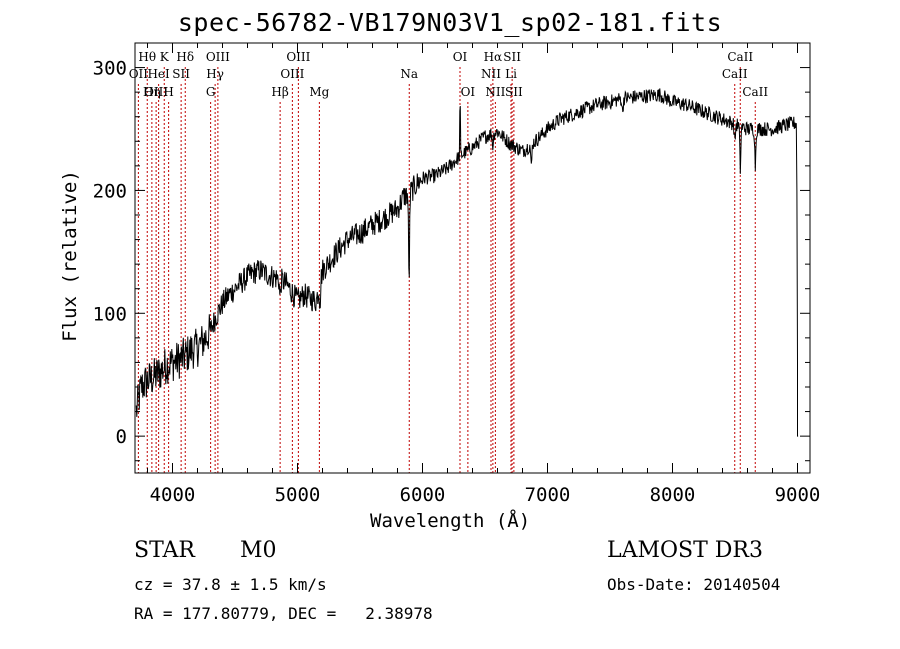 Image resolution: width=900 pixels, height=649 pixels. What do you see at coordinates (685, 550) in the screenshot?
I see `survey-name: LAMOST DR3` at bounding box center [685, 550].